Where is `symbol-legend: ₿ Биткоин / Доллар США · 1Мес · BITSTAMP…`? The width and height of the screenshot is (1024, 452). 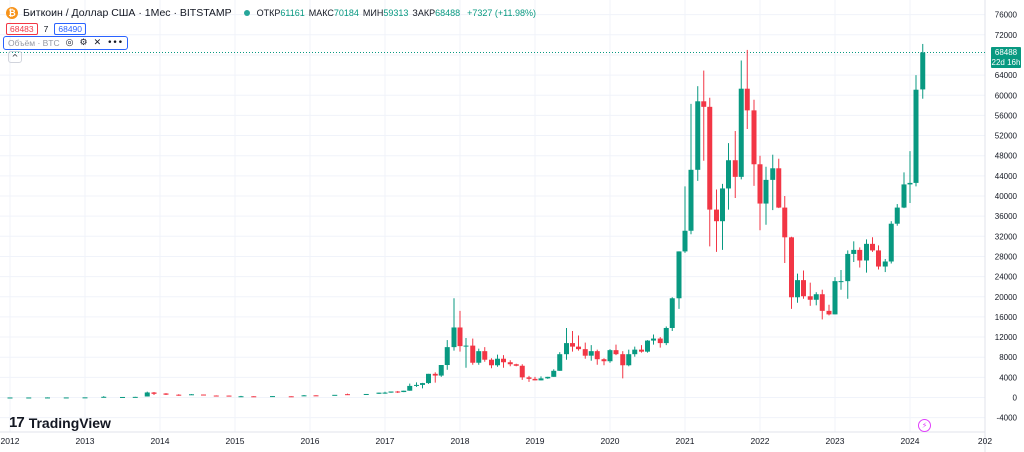 symbol-legend: ₿ Биткоин / Доллар США · 1Мес · BITSTAMP… is located at coordinates (271, 13).